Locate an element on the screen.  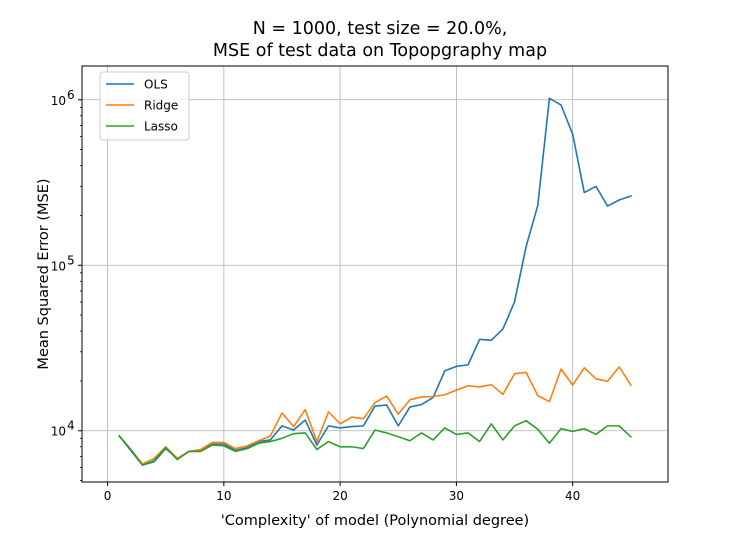
y-axis-label: Mean Squared Error (MSE) is located at coordinates (44, 273).